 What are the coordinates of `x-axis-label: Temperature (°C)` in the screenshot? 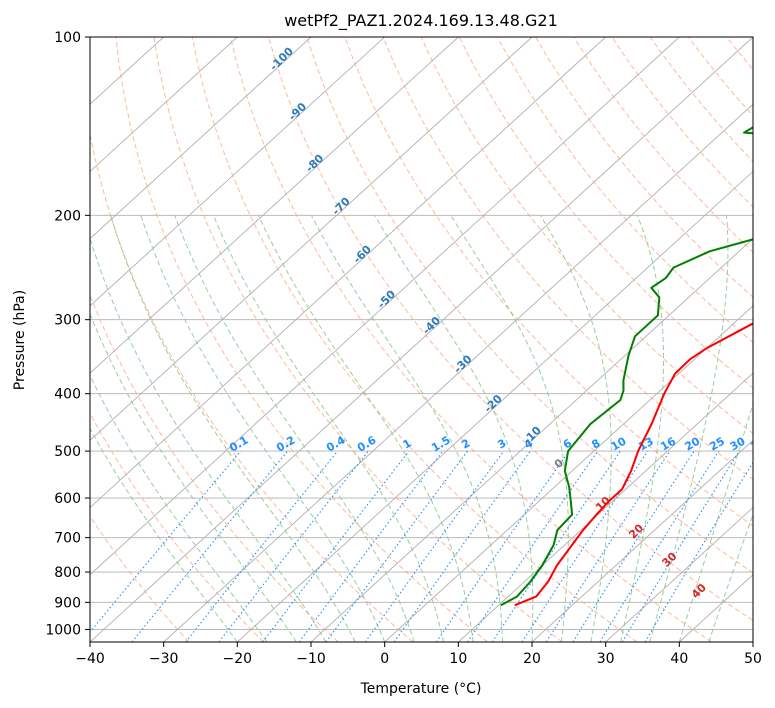 It's located at (421, 689).